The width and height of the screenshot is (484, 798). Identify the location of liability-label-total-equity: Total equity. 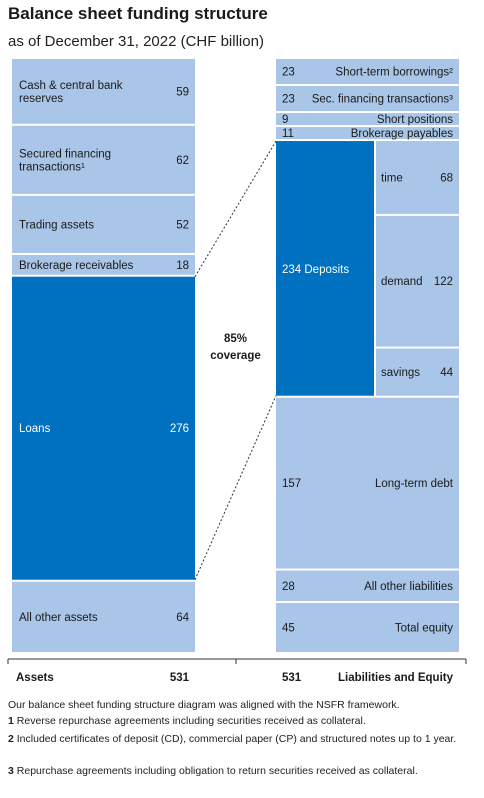
(424, 629).